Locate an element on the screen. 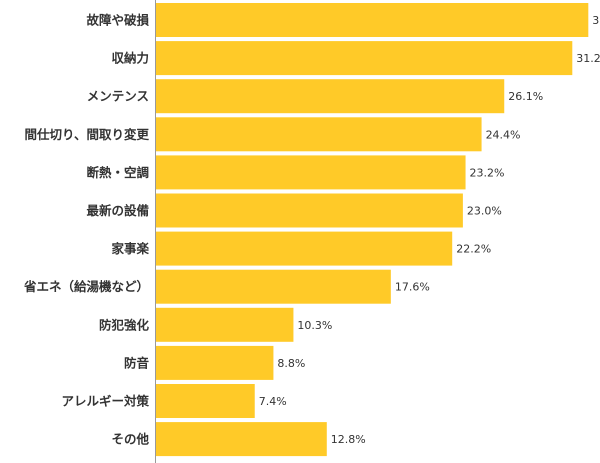 This screenshot has height=463, width=600. category-label-10: アレルギー対策 is located at coordinates (105, 401).